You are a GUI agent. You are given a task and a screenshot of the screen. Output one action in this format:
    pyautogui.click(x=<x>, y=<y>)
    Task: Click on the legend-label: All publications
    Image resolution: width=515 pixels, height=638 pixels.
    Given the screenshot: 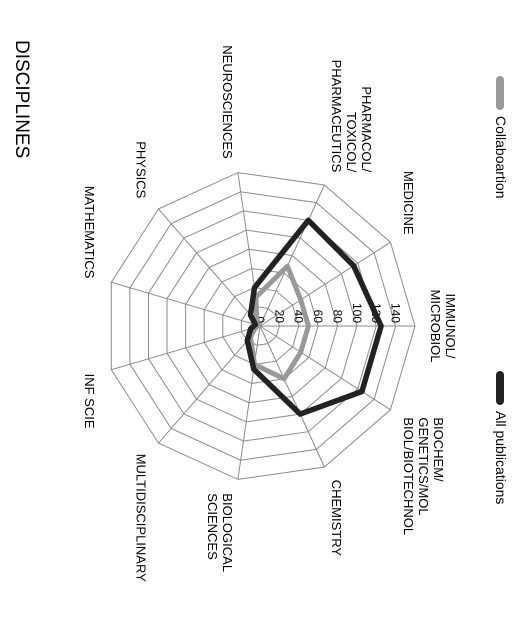 What is the action you would take?
    pyautogui.click(x=501, y=457)
    